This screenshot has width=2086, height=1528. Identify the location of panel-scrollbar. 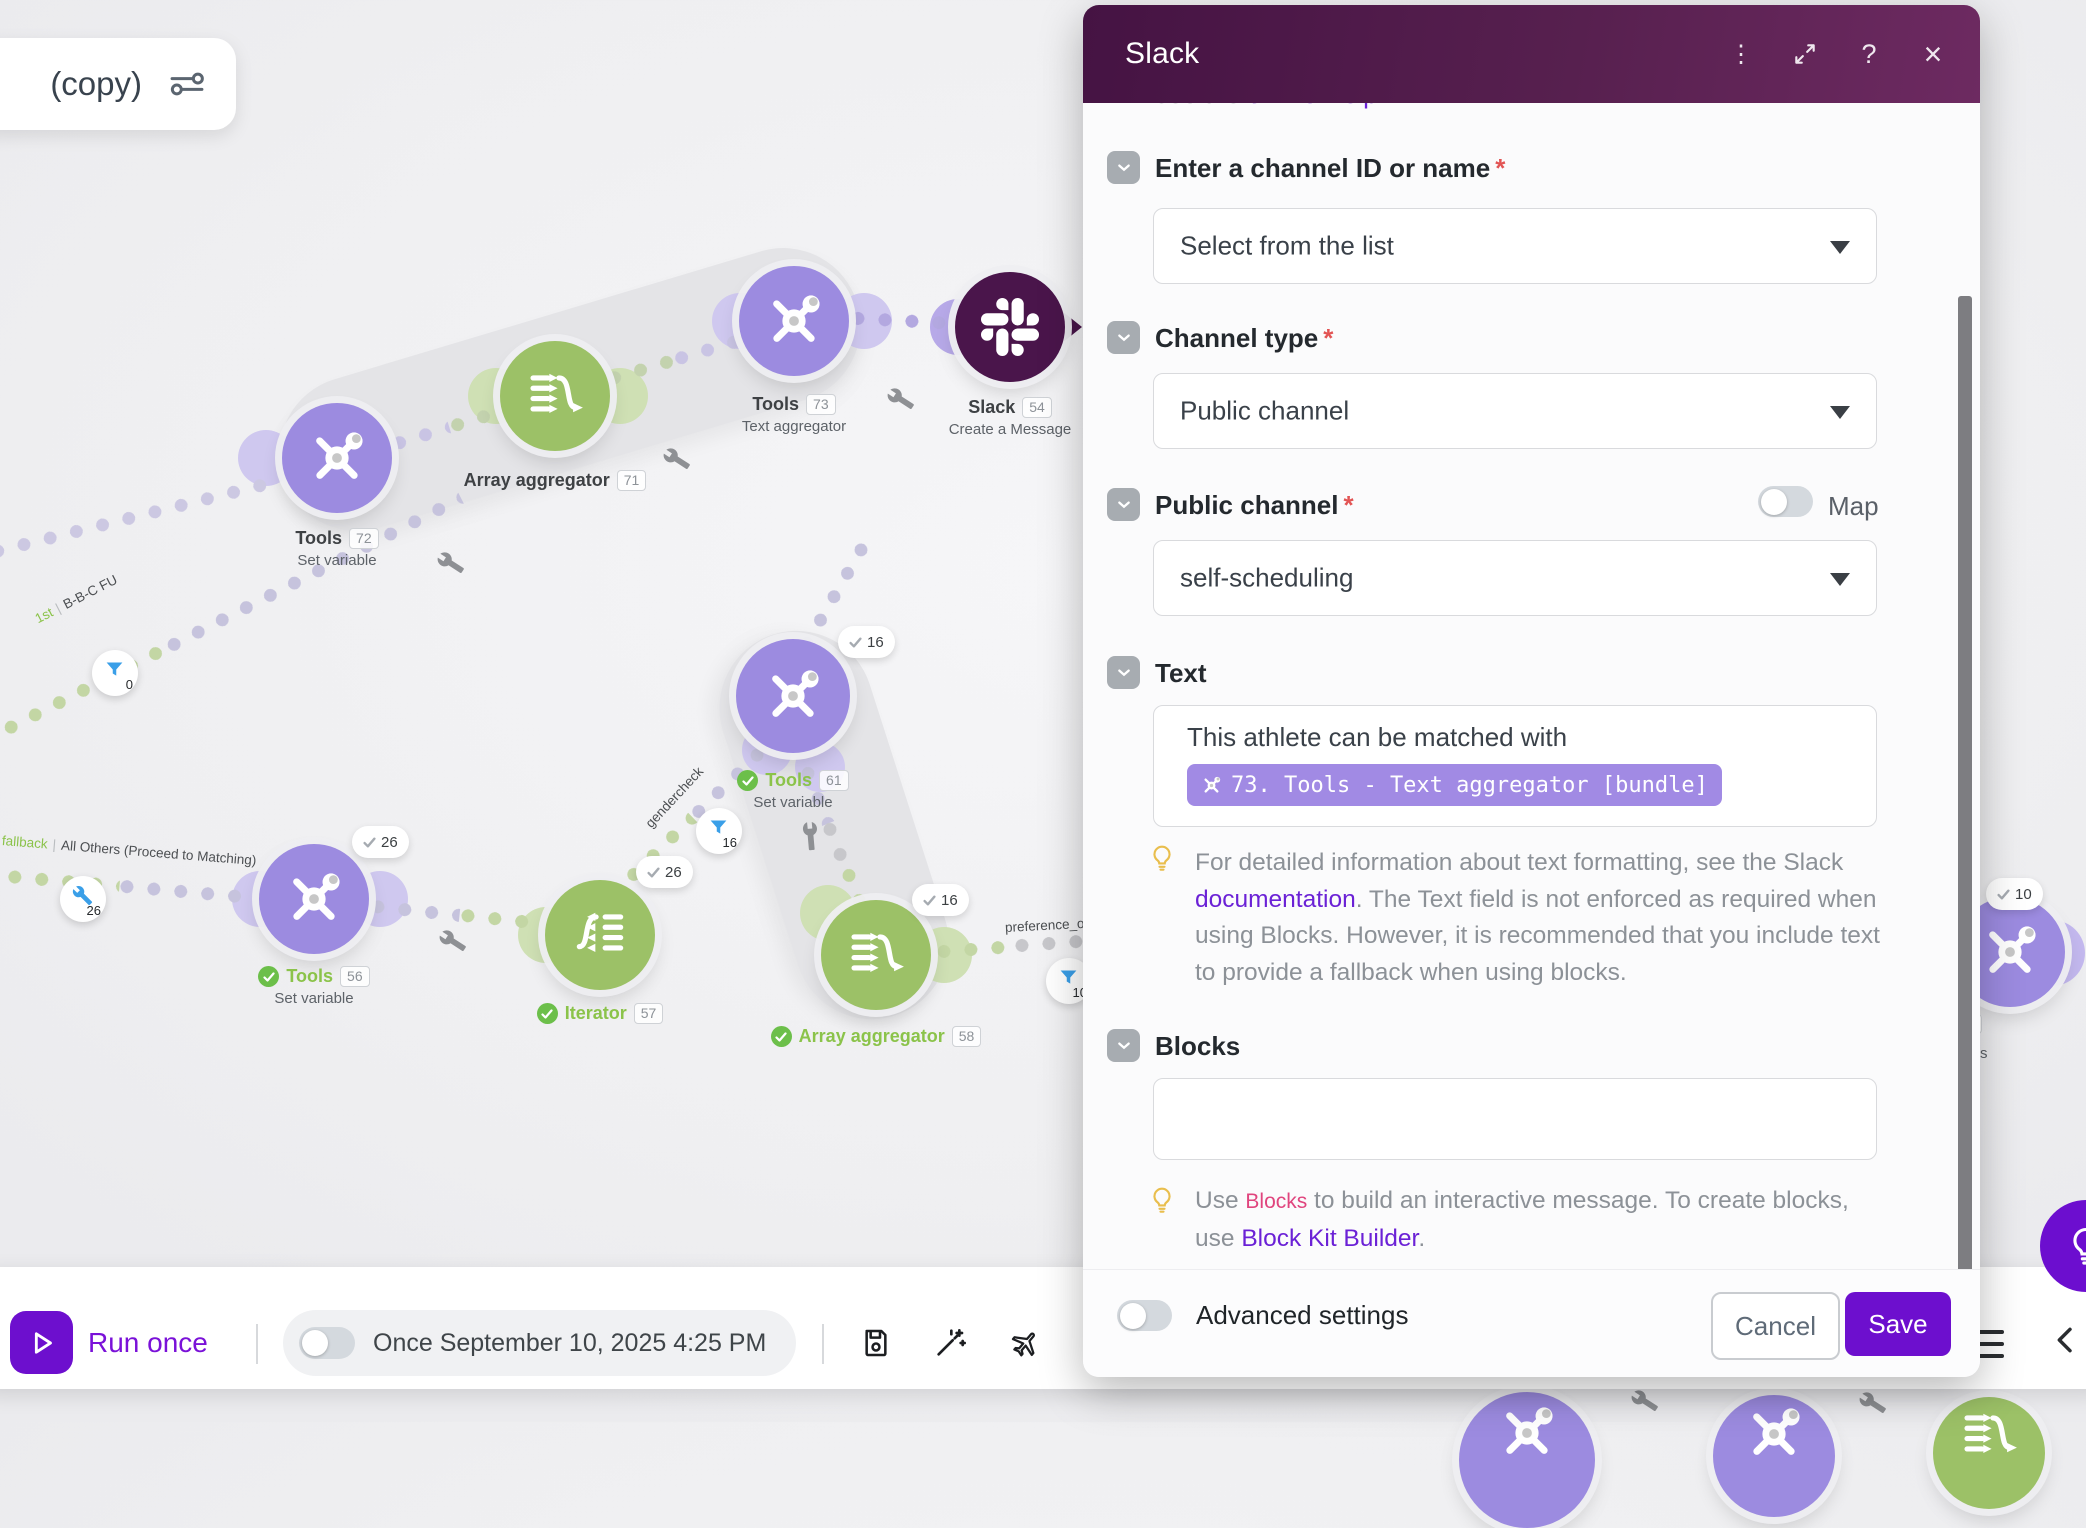
(1965, 792).